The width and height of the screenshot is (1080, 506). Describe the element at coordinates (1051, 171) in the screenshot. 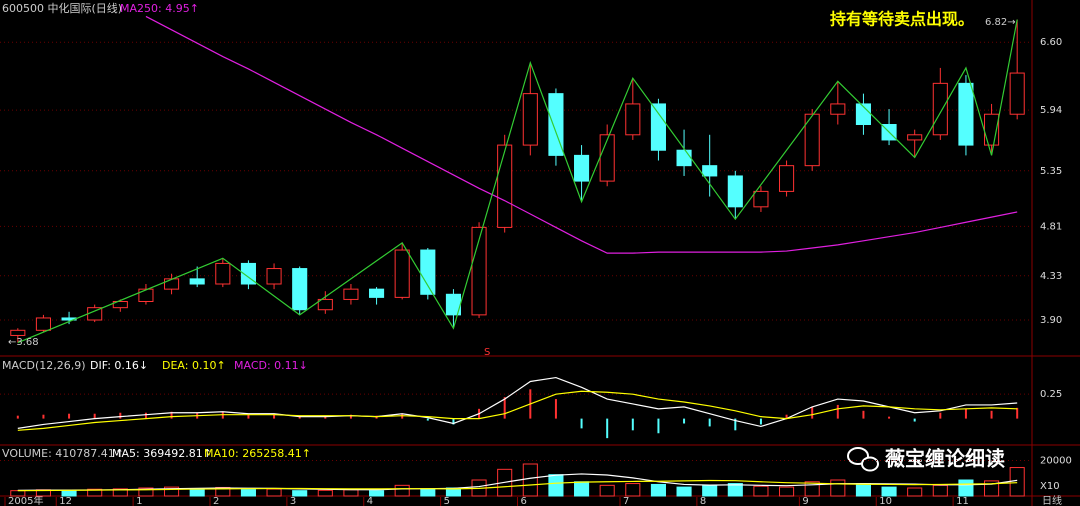

I see `y-tick-label: 5.35` at that location.